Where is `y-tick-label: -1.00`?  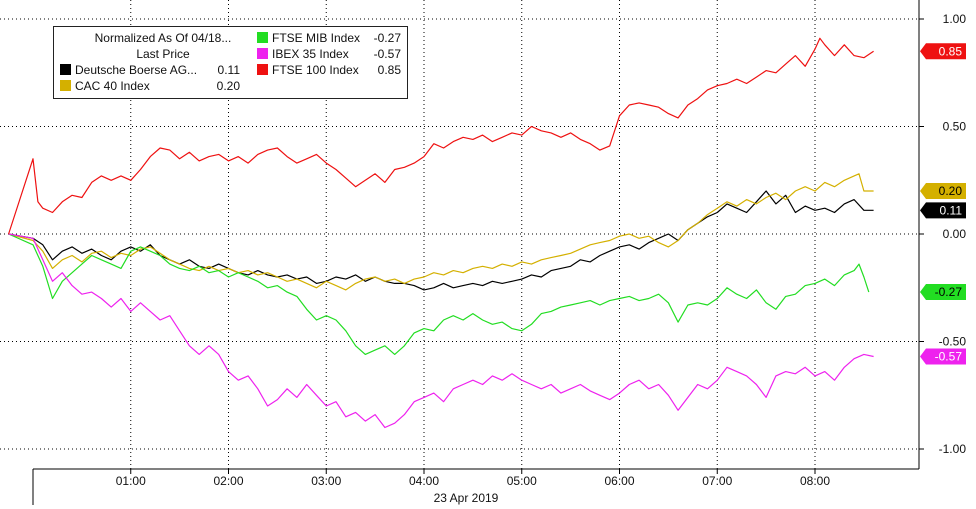 y-tick-label: -1.00 is located at coordinates (953, 449).